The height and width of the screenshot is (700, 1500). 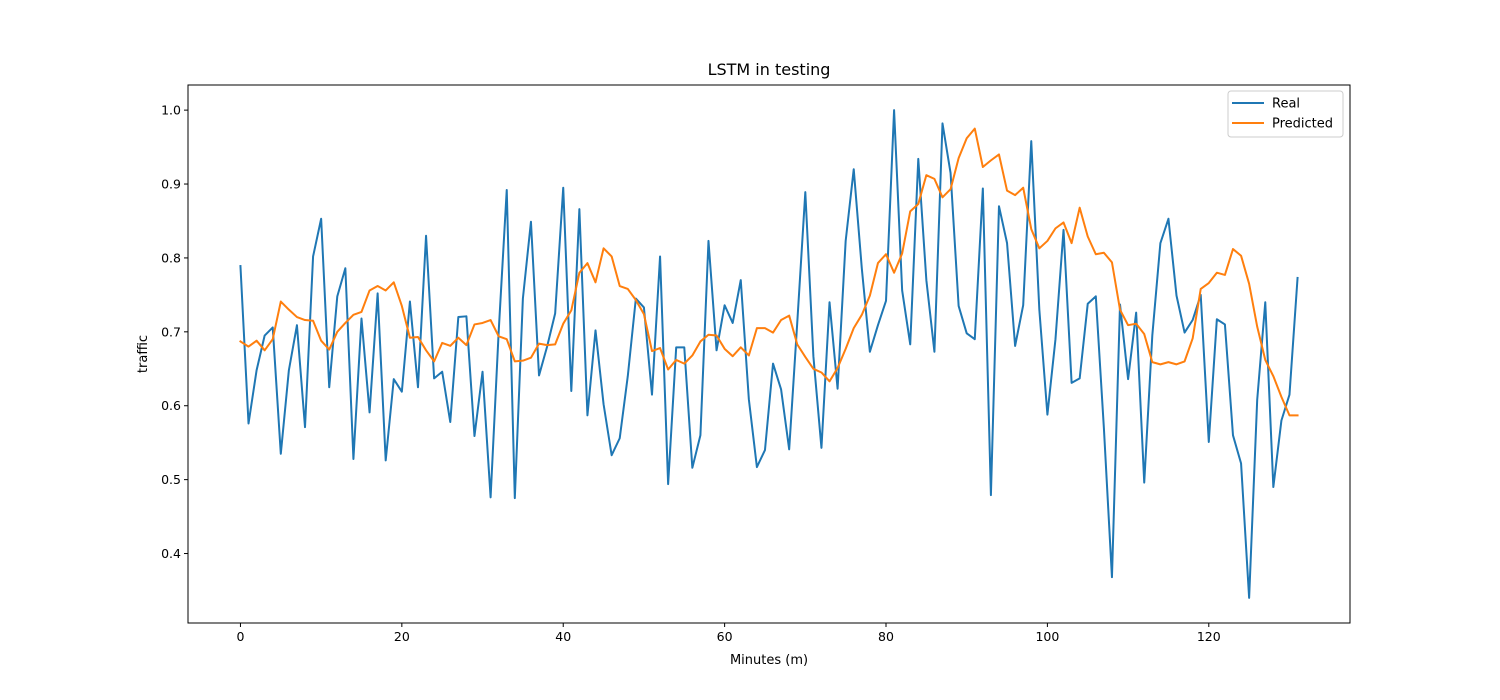 What do you see at coordinates (1209, 636) in the screenshot?
I see `x-tick-label: 120` at bounding box center [1209, 636].